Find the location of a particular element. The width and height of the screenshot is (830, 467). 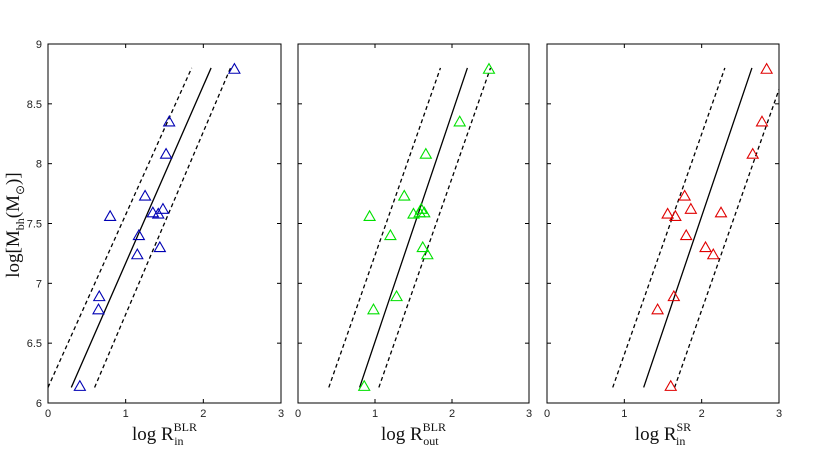

y-tick-label: 8.5 is located at coordinates (34, 105).